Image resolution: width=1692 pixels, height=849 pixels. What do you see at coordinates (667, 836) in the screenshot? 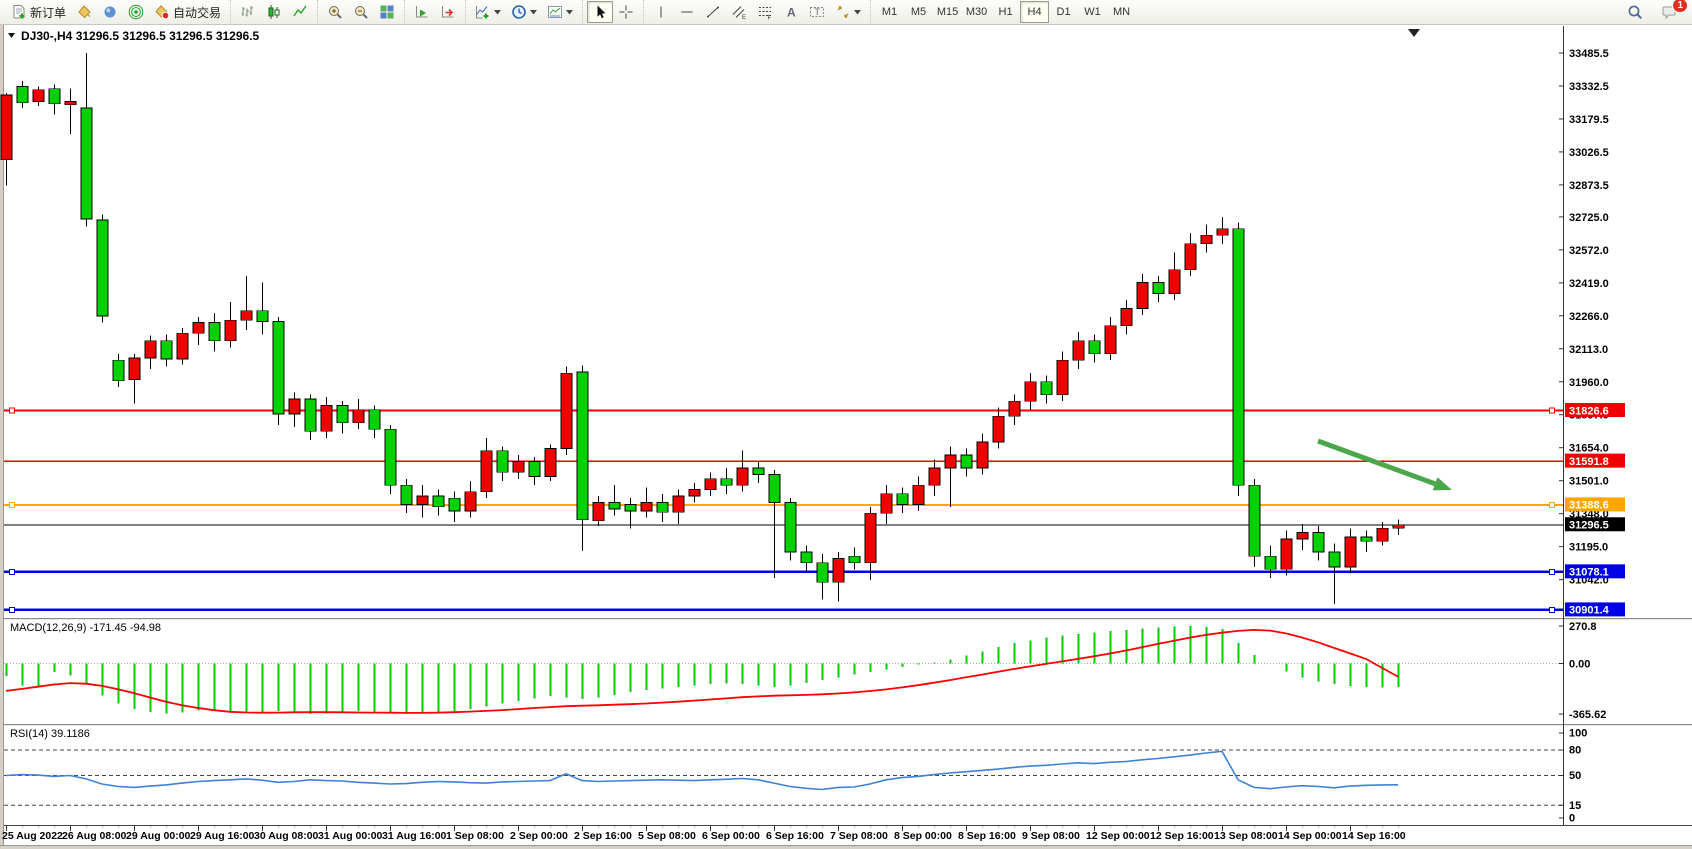
I see `time-label: 5 Sep 08:00` at bounding box center [667, 836].